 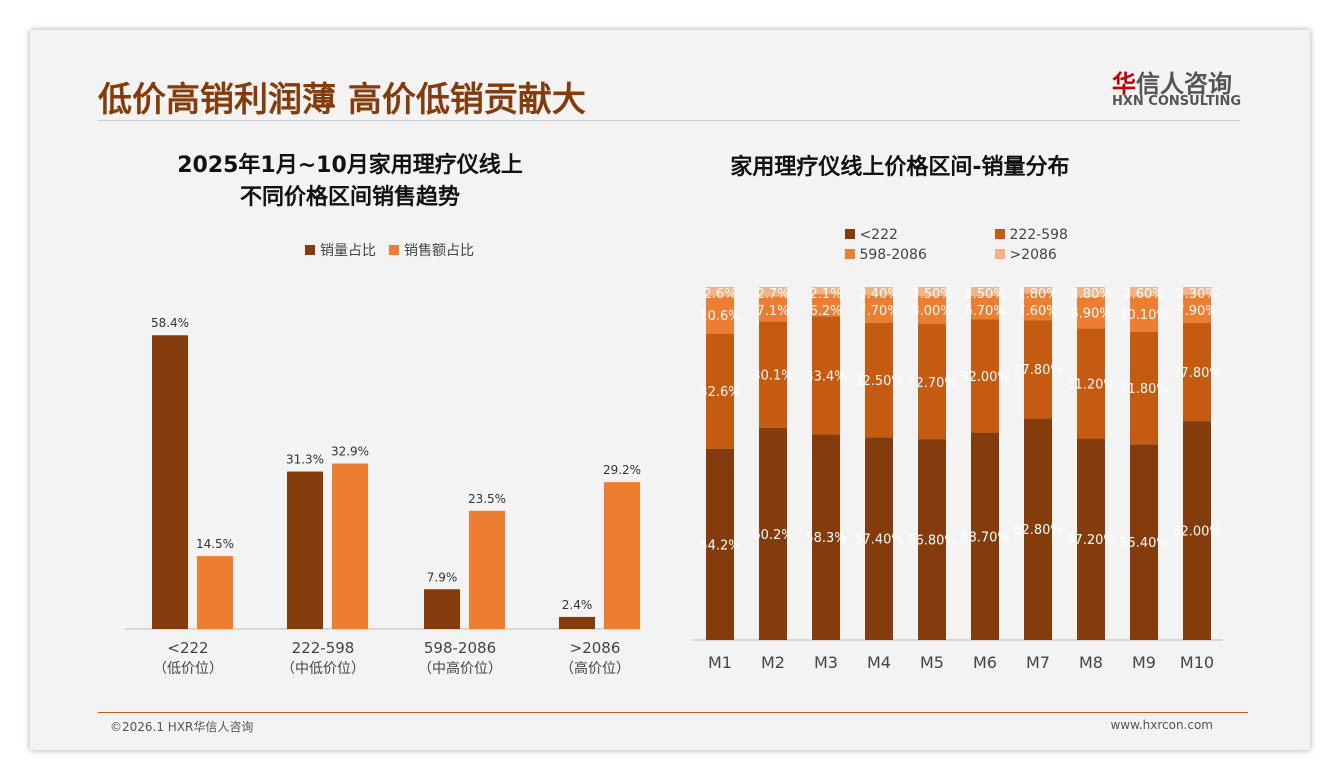 What do you see at coordinates (719, 392) in the screenshot?
I see `data-label: 32.6%` at bounding box center [719, 392].